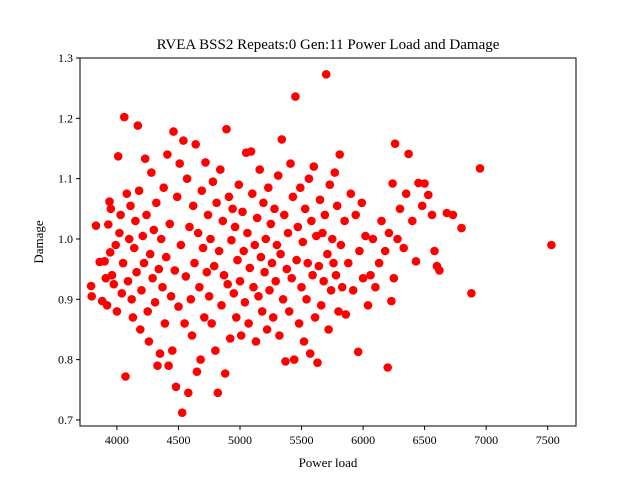  What do you see at coordinates (65, 420) in the screenshot?
I see `y-tick-label: 0.7` at bounding box center [65, 420].